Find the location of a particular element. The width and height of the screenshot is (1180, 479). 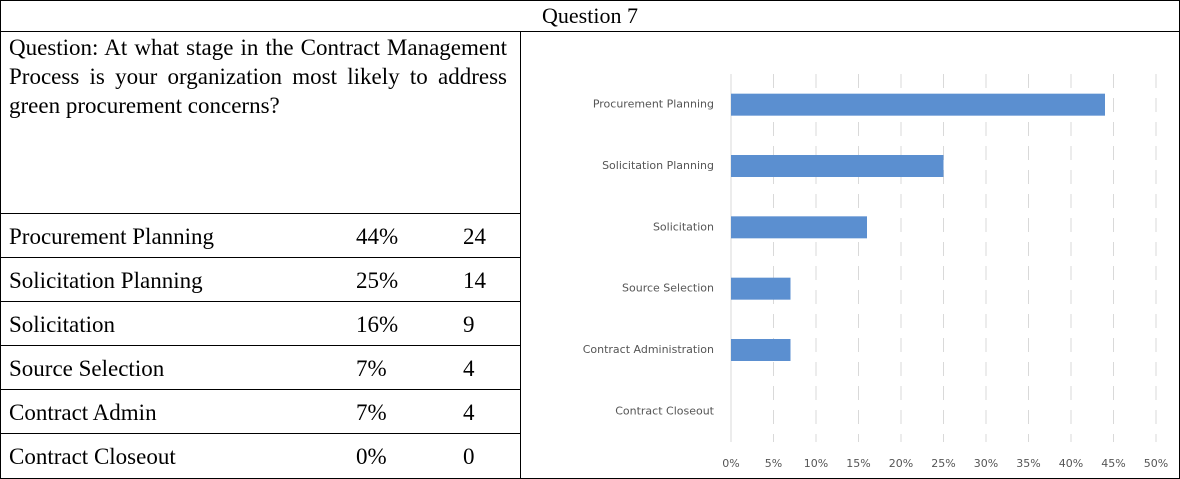

x-tick-label: 50% is located at coordinates (1156, 463).